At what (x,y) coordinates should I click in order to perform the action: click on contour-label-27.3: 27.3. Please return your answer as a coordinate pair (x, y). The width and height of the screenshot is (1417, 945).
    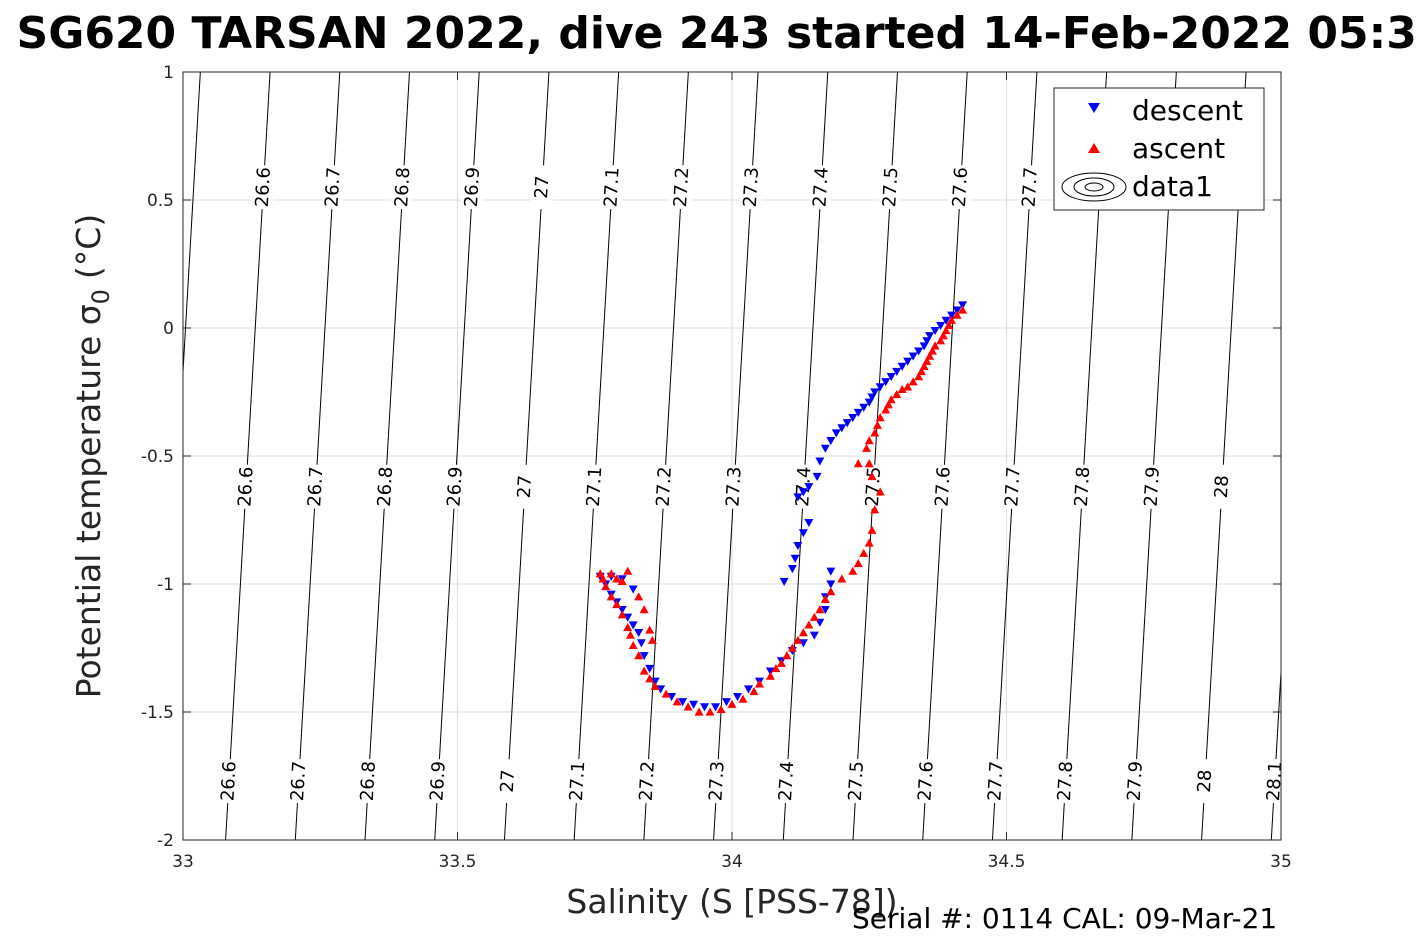
    Looking at the image, I should click on (734, 487).